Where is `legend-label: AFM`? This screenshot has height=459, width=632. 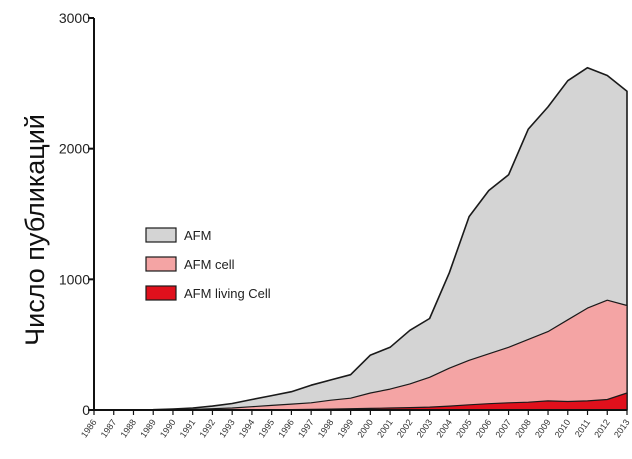 legend-label: AFM is located at coordinates (197, 235).